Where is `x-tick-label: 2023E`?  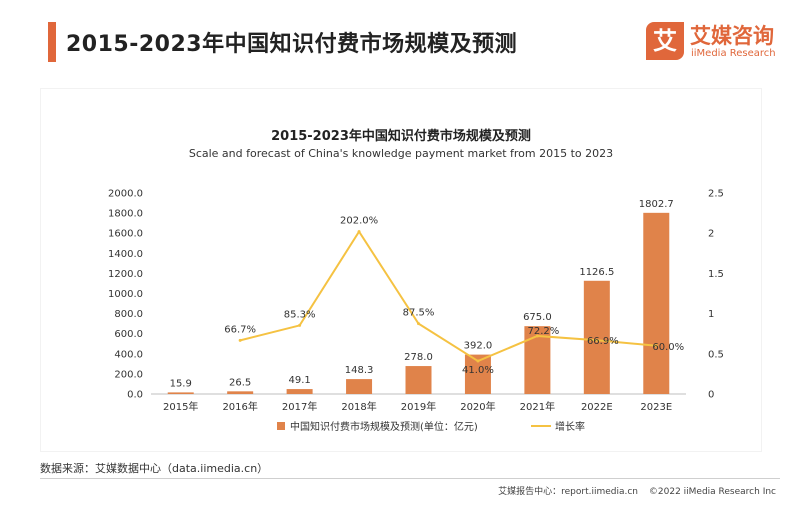
x-tick-label: 2023E is located at coordinates (656, 407).